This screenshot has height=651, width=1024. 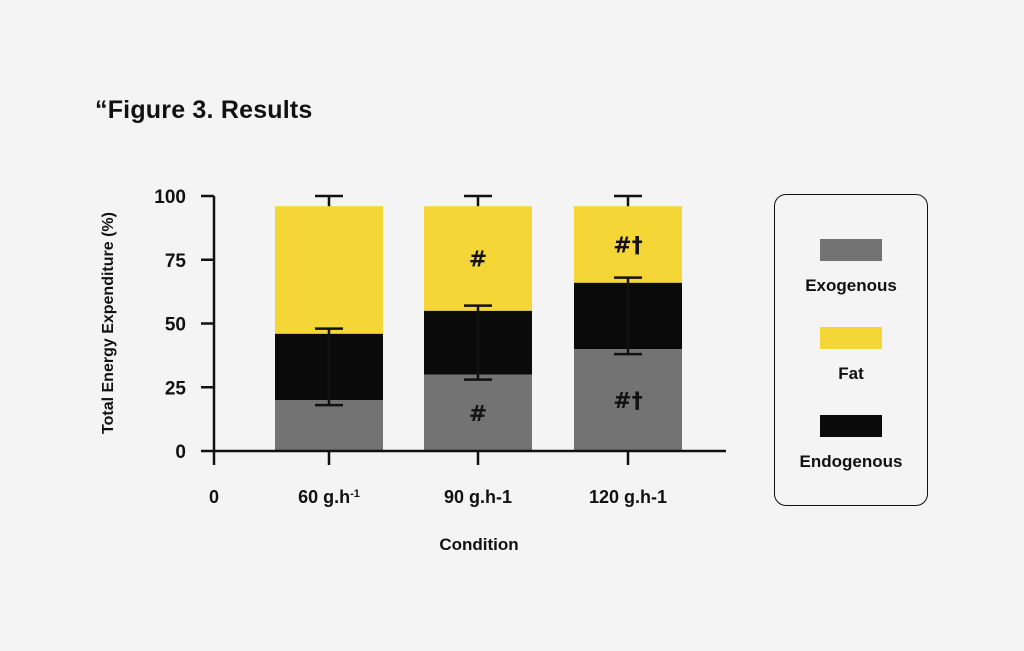 I want to click on x-axis-label: Condition, so click(x=478, y=544).